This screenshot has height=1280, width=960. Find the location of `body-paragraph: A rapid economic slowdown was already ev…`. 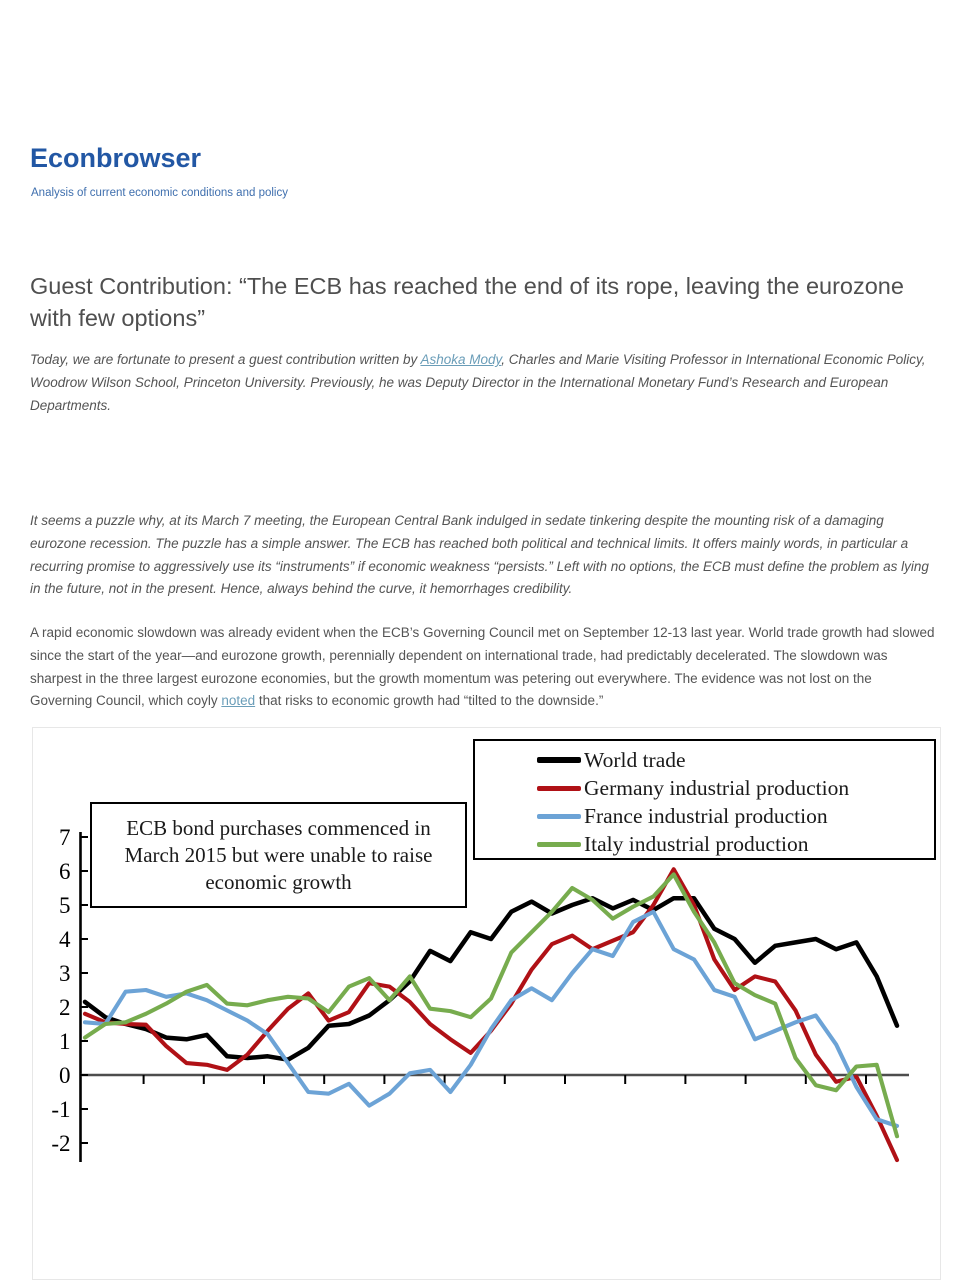

body-paragraph: A rapid economic slowdown was already ev… is located at coordinates (483, 667).